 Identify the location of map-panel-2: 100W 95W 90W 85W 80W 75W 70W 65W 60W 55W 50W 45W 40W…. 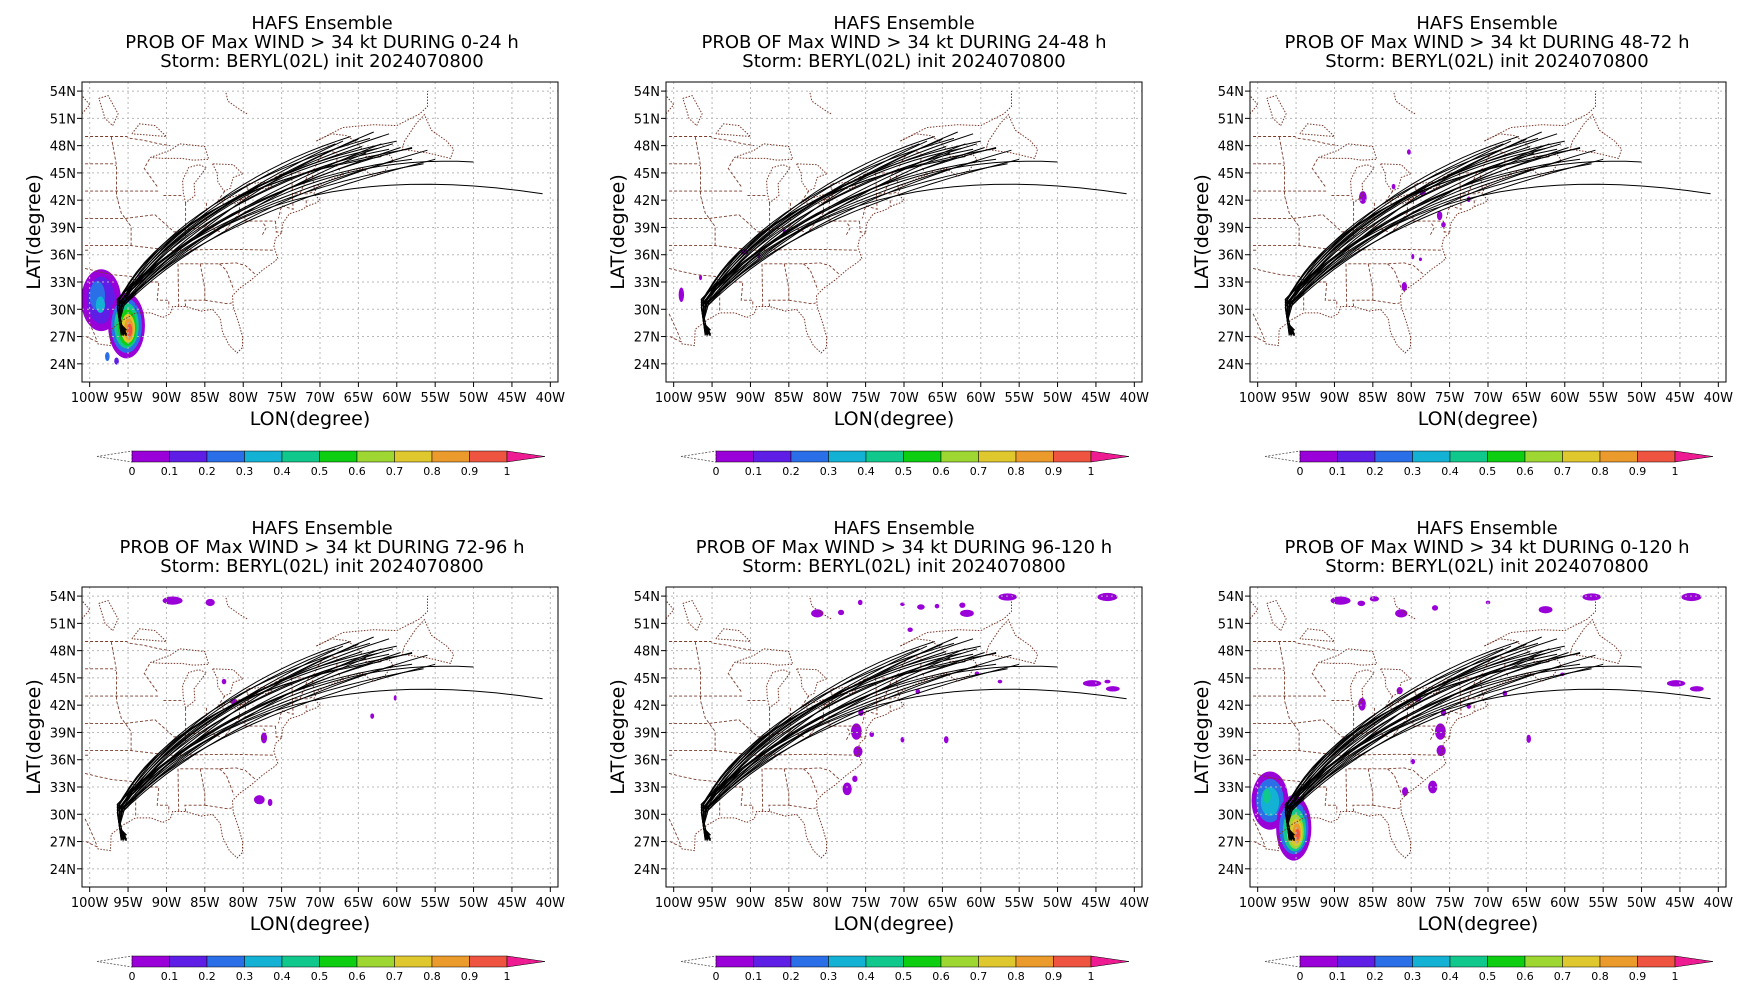
(878, 245).